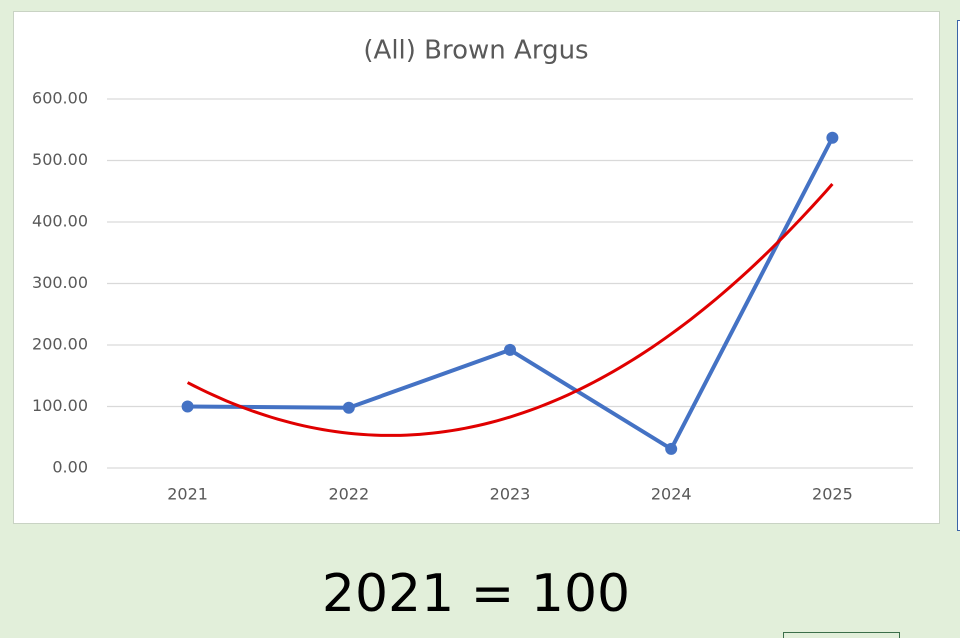  What do you see at coordinates (510, 494) in the screenshot?
I see `x-tick-label: 2023` at bounding box center [510, 494].